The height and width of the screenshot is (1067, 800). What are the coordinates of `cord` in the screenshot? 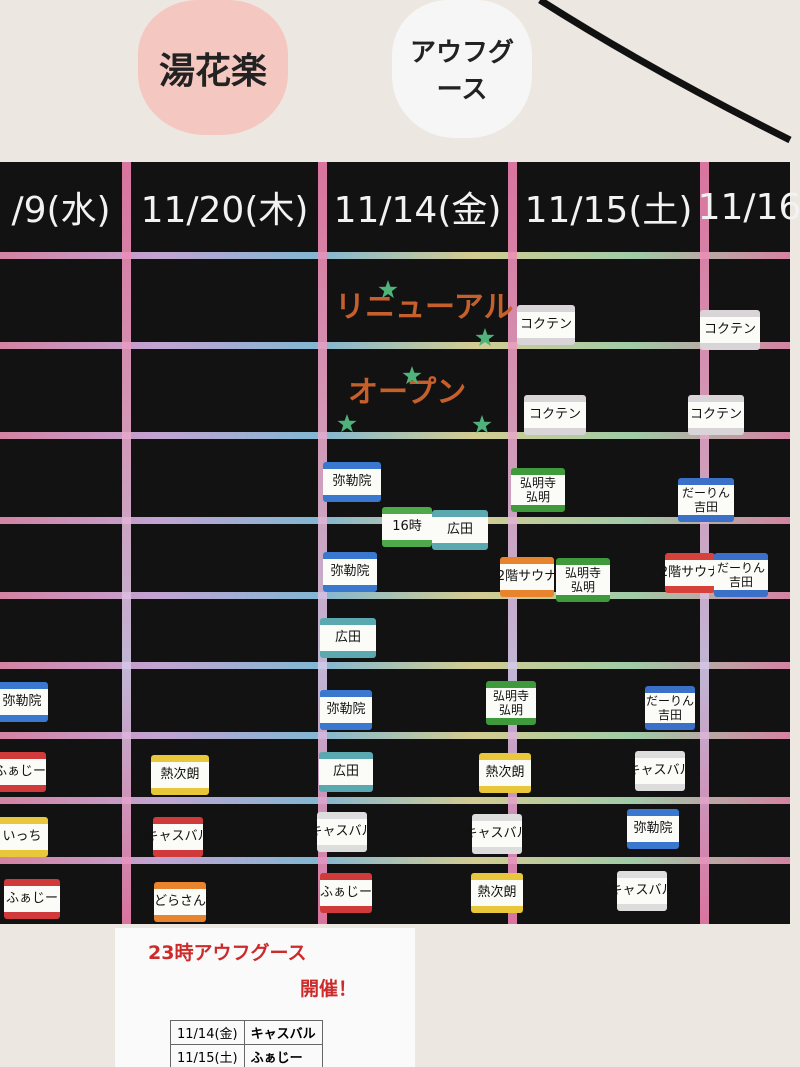 It's located at (665, 72).